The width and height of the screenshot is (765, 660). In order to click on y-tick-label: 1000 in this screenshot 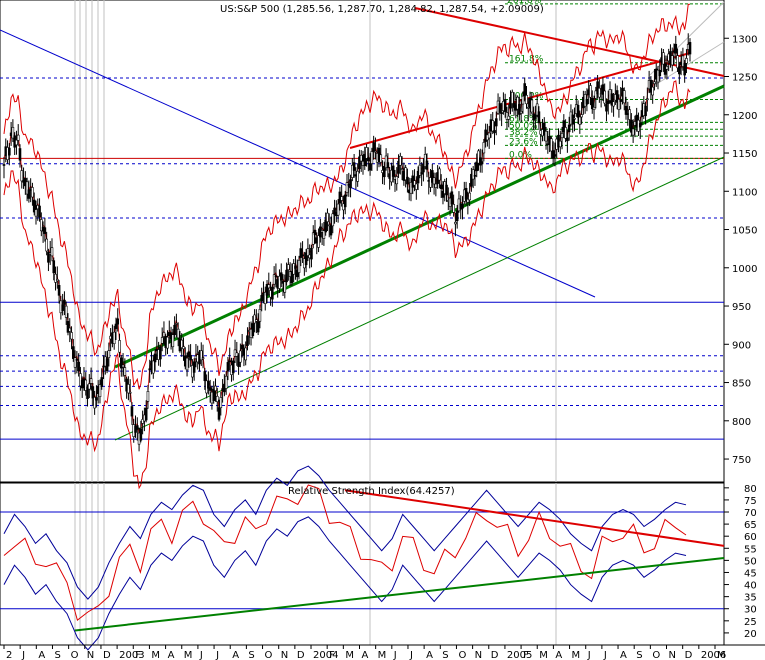, I will do `click(744, 269)`.